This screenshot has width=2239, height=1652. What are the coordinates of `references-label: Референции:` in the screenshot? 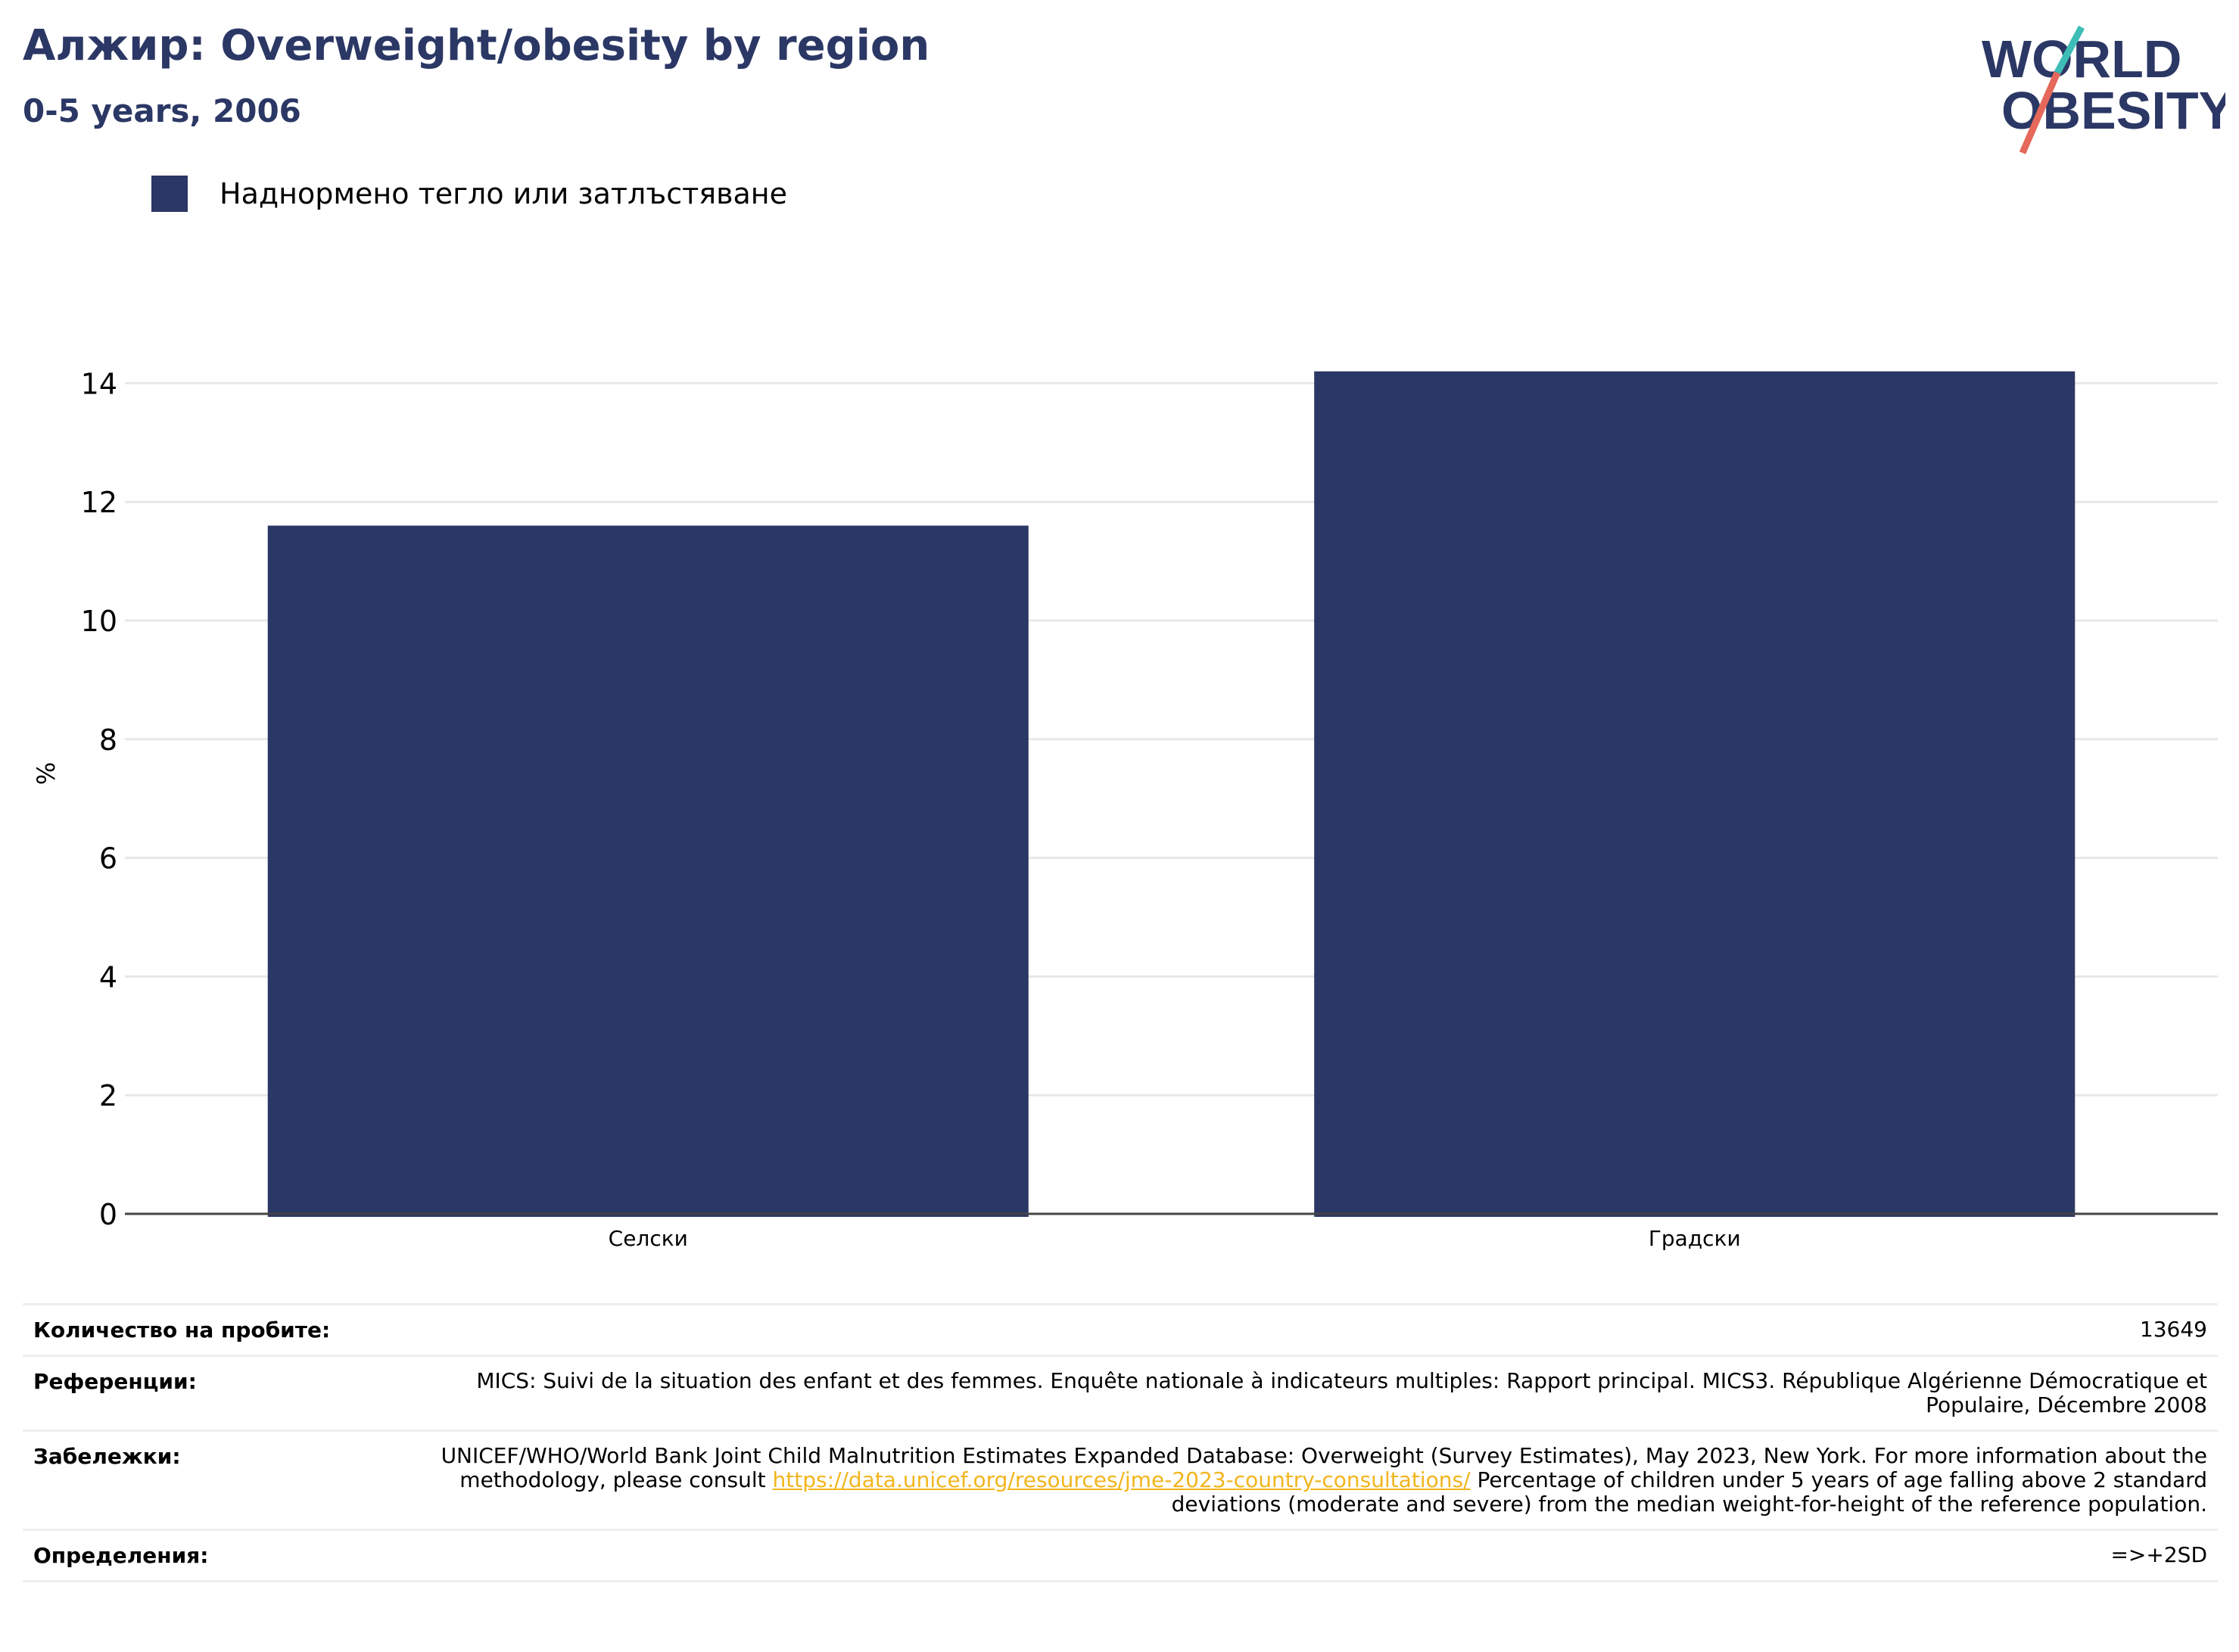 It's located at (115, 1381).